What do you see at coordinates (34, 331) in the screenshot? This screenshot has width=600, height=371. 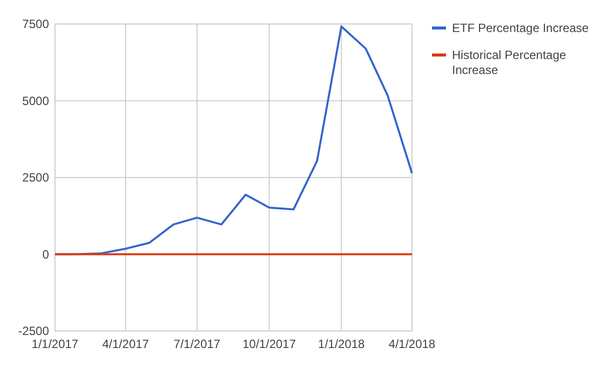 I see `y-tick-label: -2500` at bounding box center [34, 331].